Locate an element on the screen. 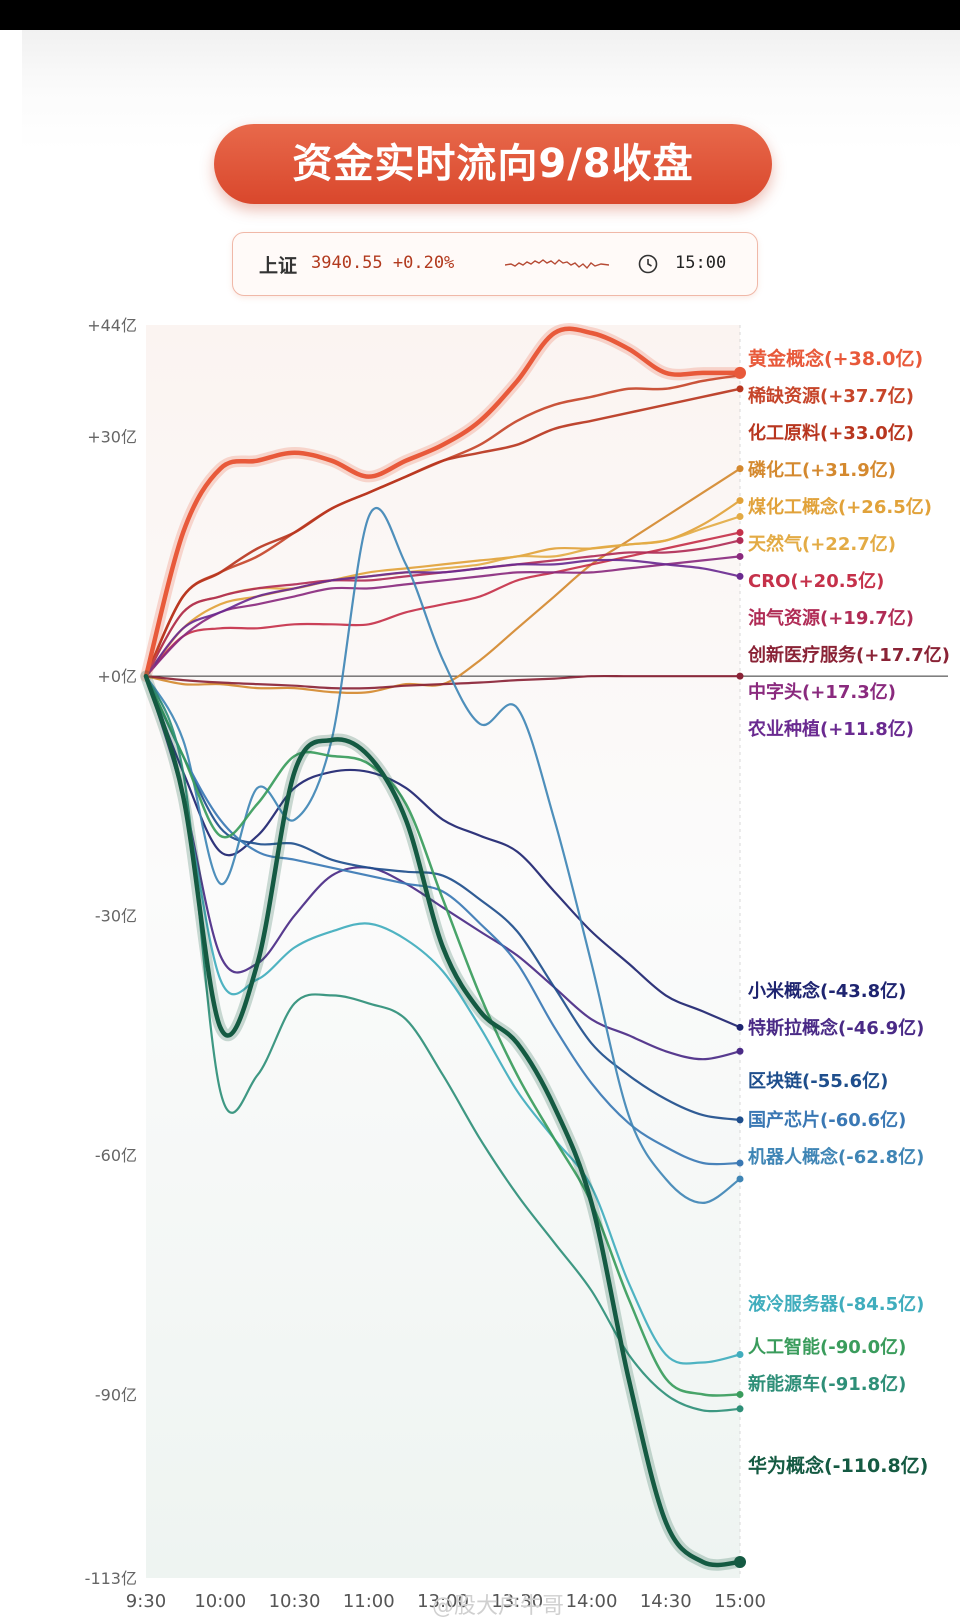  index-name: 上证 is located at coordinates (278, 266).